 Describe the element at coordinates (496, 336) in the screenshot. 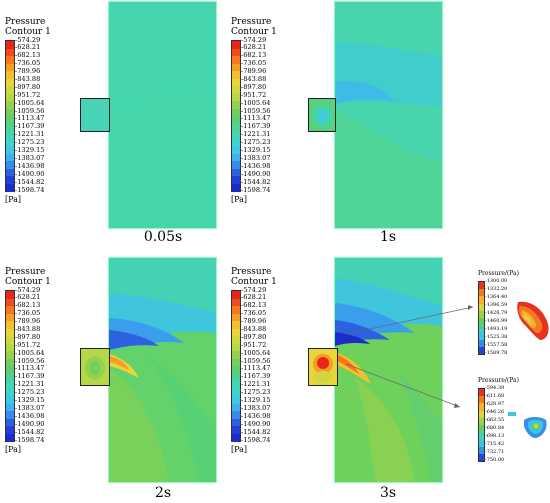

I see `colorbar-tick-label: -1525.38` at that location.